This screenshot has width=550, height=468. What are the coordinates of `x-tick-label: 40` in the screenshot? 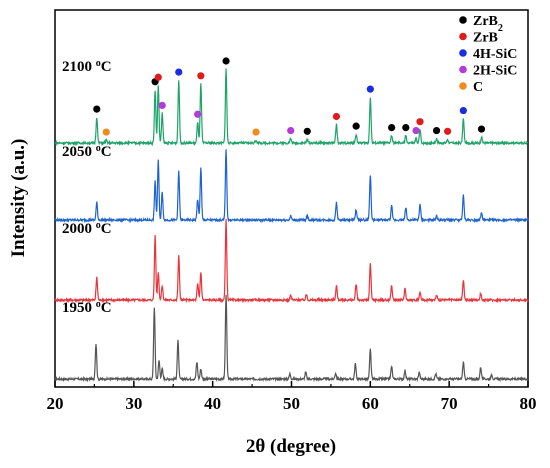 It's located at (212, 403).